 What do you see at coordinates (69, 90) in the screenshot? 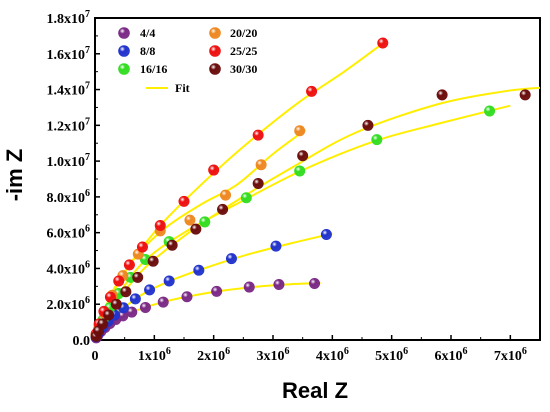
I see `y-tick-label: 1.4x10⁷` at bounding box center [69, 90].